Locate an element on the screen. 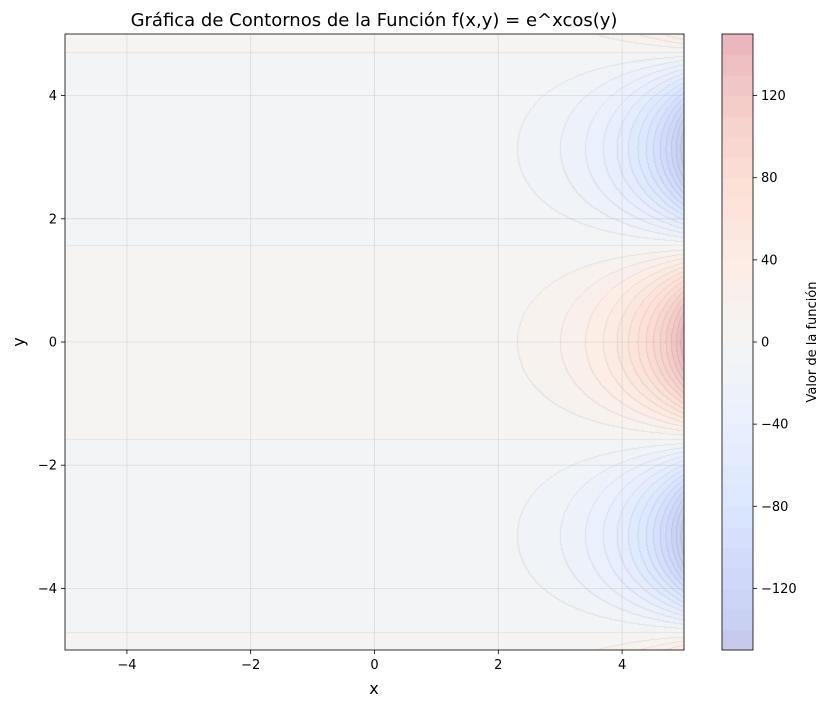 The width and height of the screenshot is (830, 707). colorbar-tick-label: 80 is located at coordinates (769, 178).